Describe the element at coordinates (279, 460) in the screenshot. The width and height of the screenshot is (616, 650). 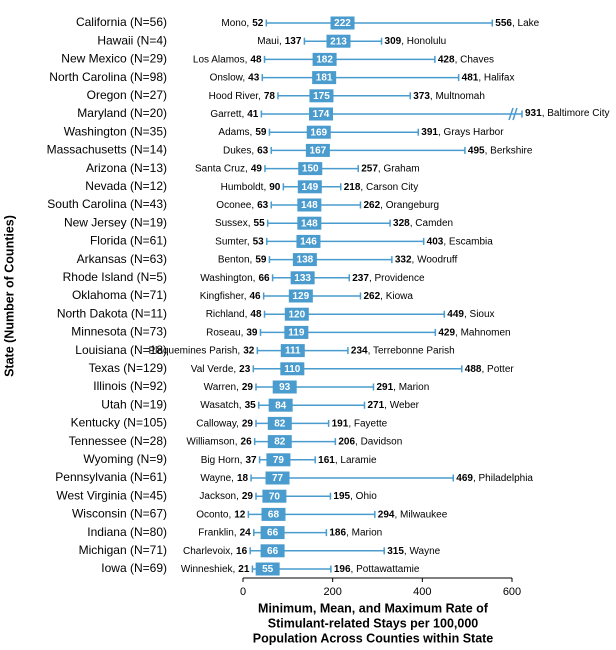
I see `mean-label: 79` at that location.